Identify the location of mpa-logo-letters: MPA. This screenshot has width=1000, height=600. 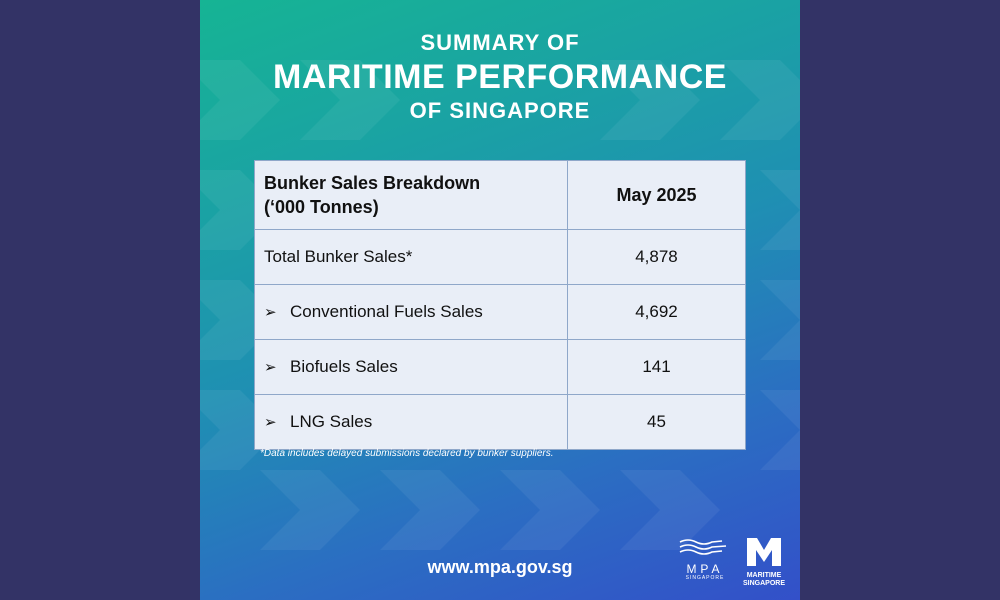
(705, 569).